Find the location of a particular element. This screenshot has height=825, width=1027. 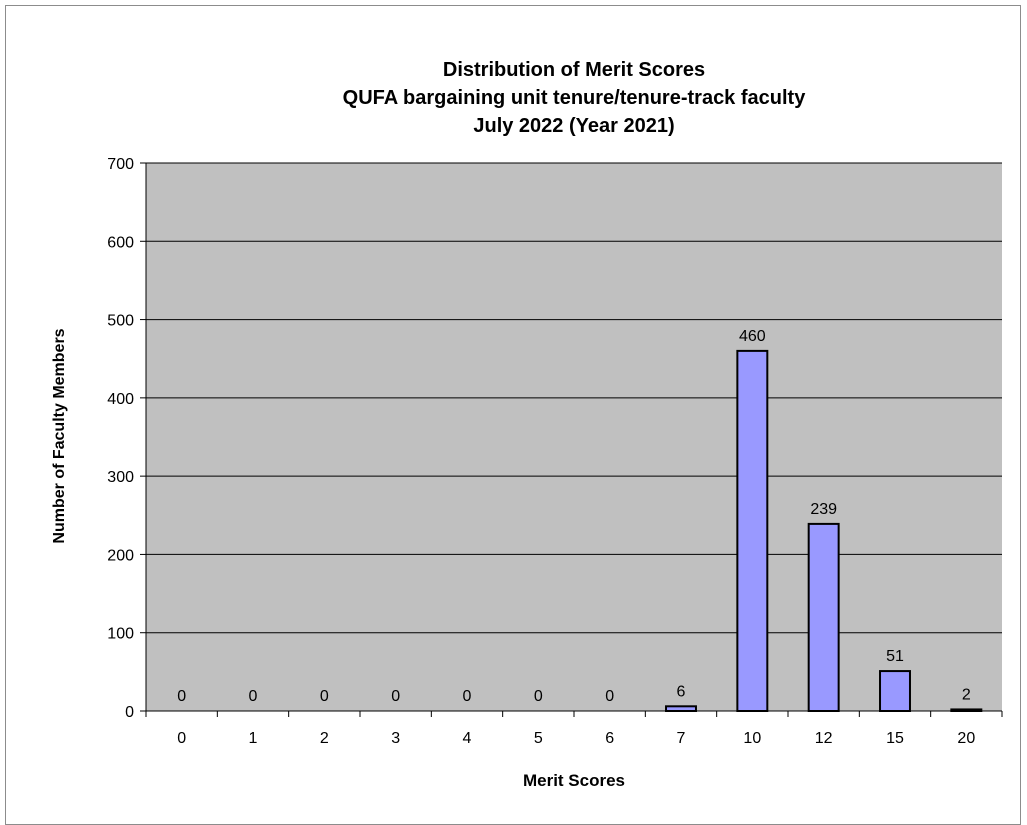

y-tick-label: 600 is located at coordinates (120, 242).